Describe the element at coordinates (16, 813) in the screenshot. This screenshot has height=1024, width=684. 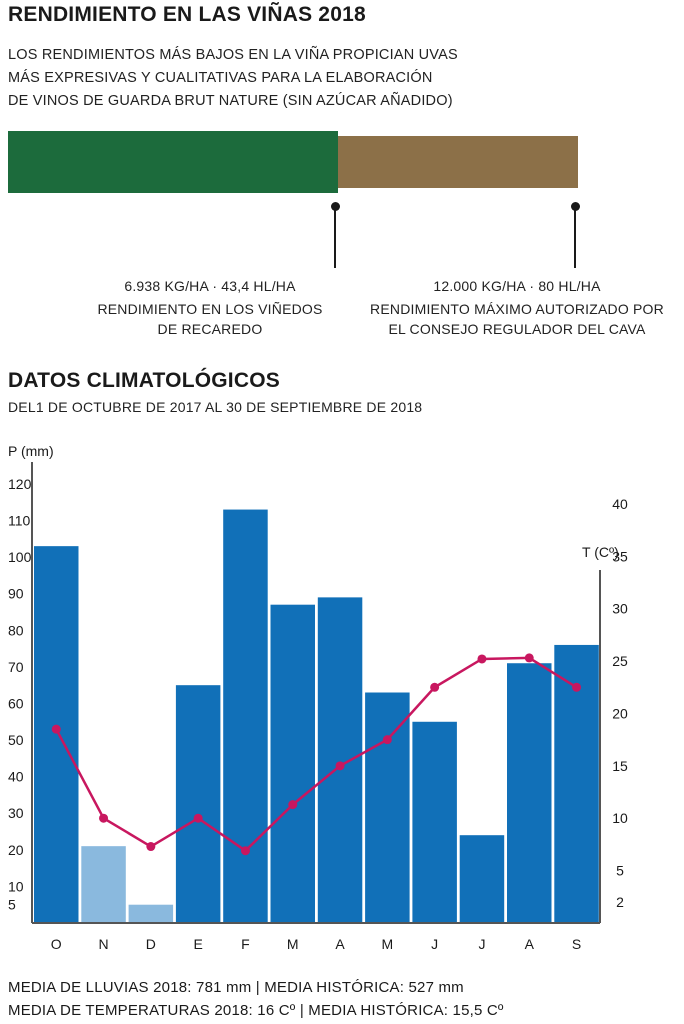
I see `y-left-tick-label: 30` at that location.